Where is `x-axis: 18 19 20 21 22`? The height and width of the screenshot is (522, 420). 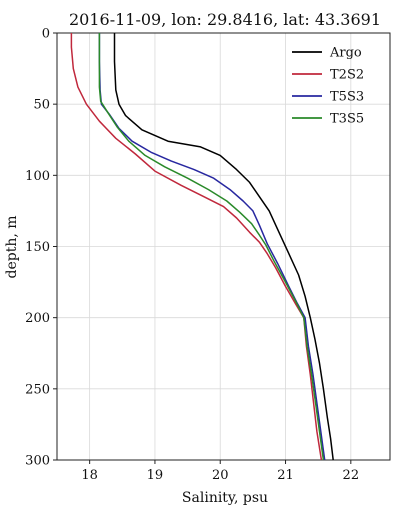
x-axis: 18 19 20 21 22 is located at coordinates (220, 471).